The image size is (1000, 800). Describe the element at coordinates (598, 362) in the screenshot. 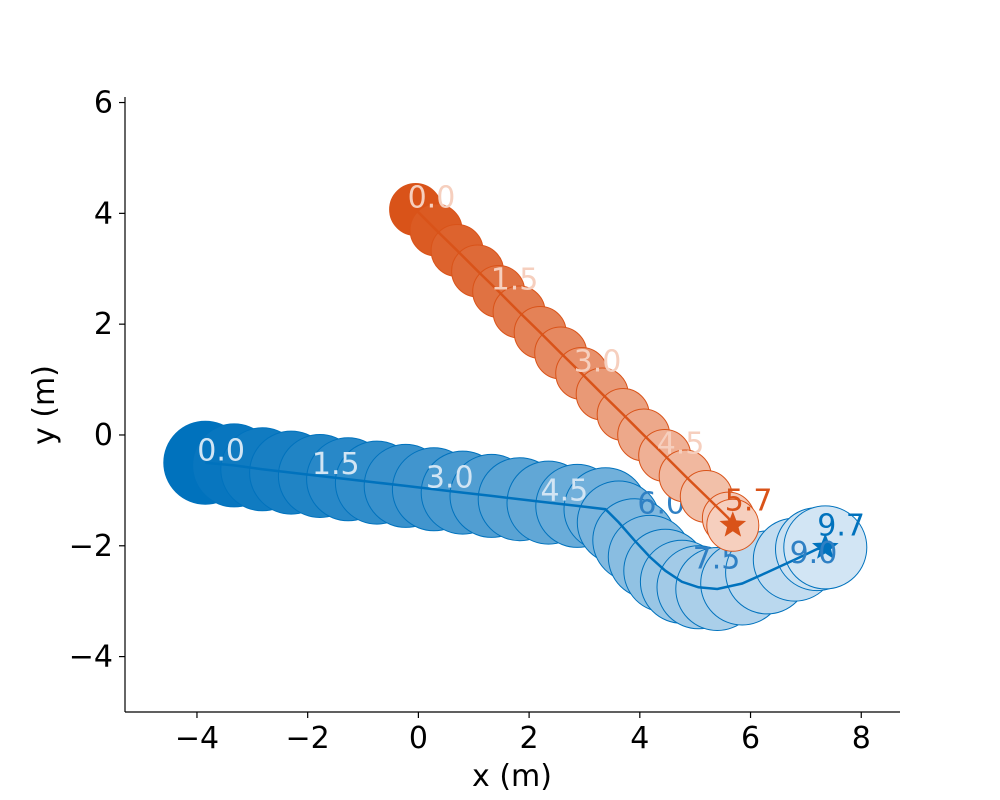

I see `series-1-time-label-2: 3.0` at that location.